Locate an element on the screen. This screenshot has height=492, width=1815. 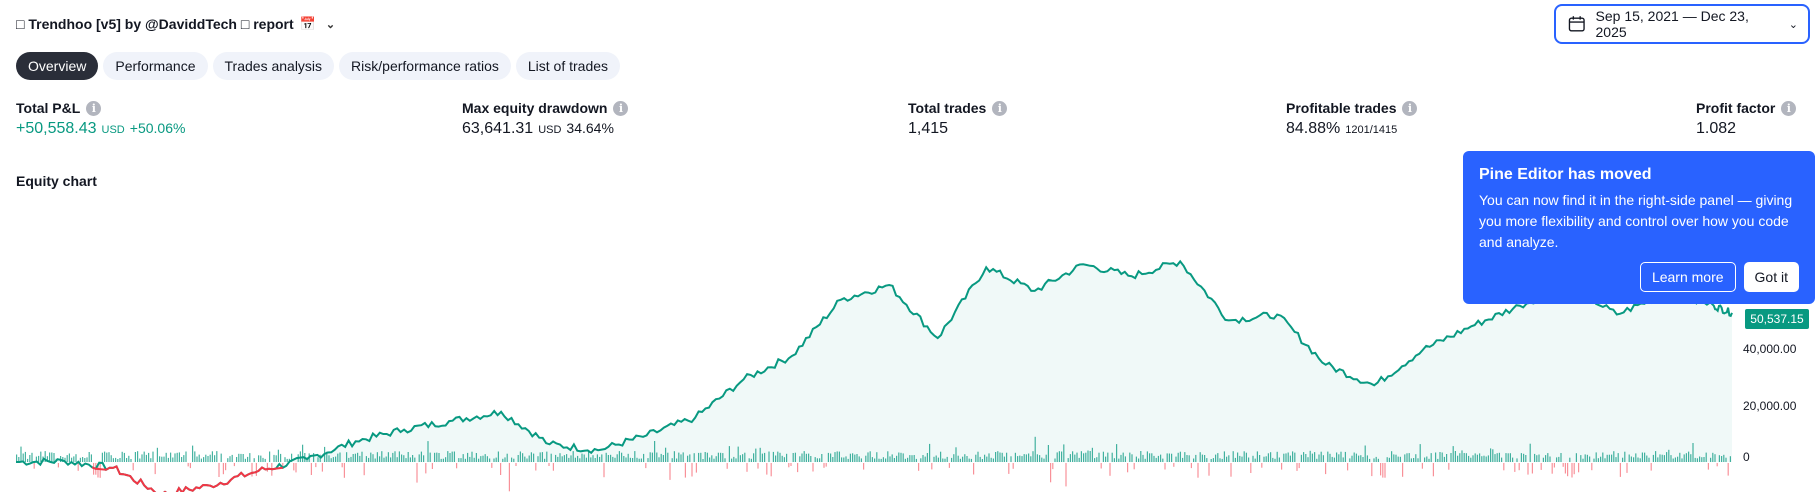
y-tick-label: 0 is located at coordinates (1746, 457).